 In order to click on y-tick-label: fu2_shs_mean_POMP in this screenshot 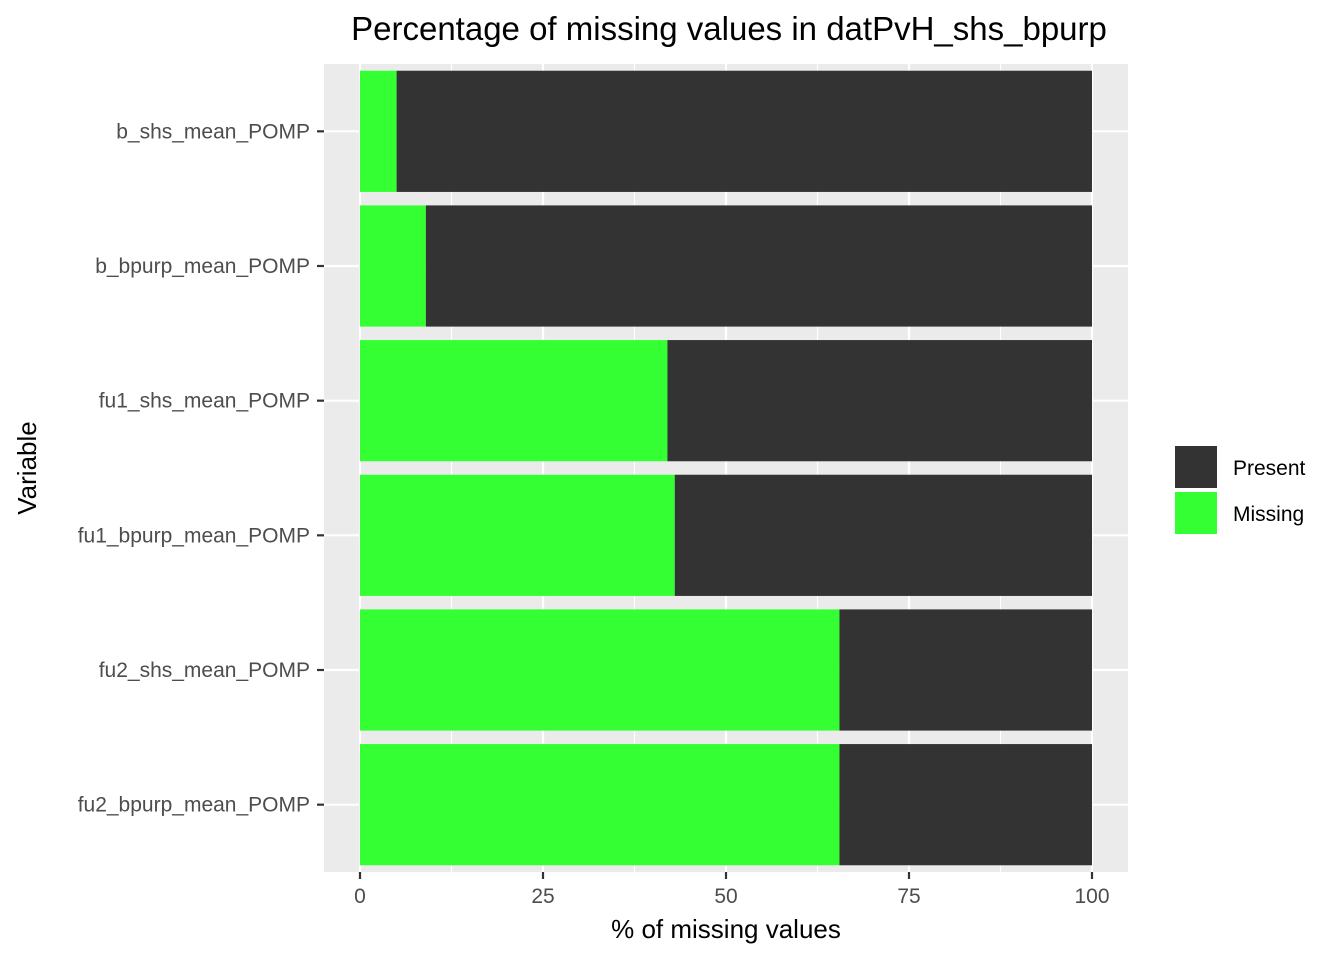, I will do `click(204, 670)`.